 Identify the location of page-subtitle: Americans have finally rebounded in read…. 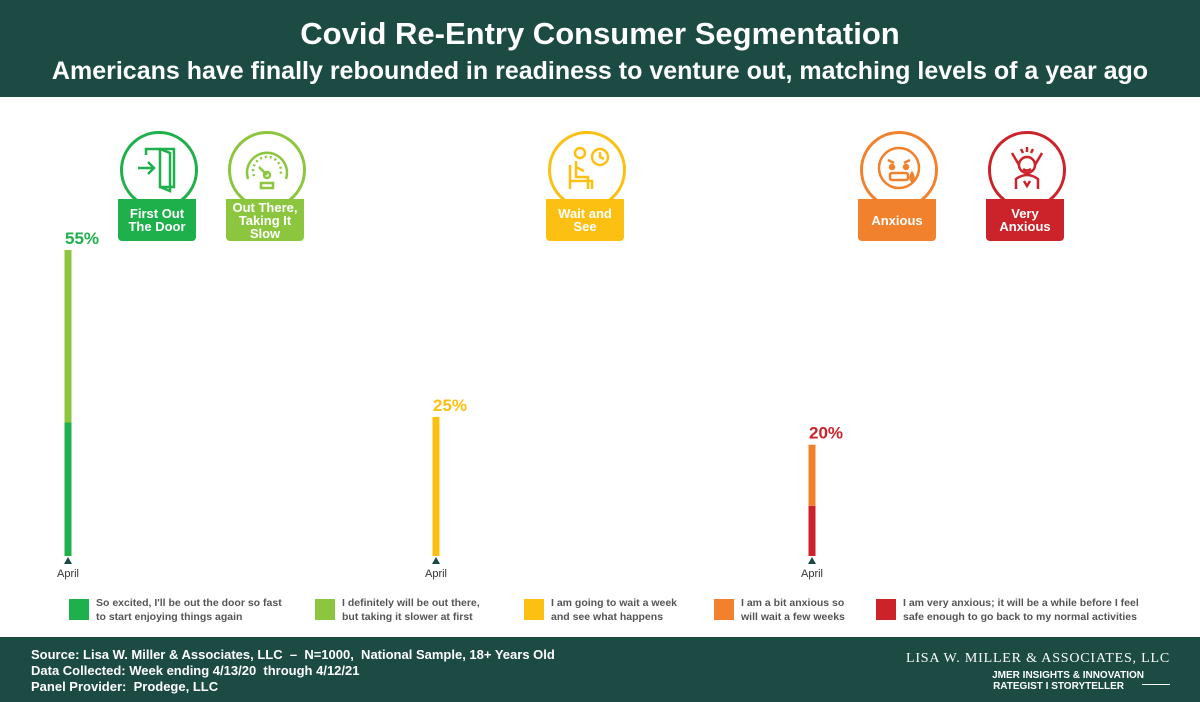
(600, 71).